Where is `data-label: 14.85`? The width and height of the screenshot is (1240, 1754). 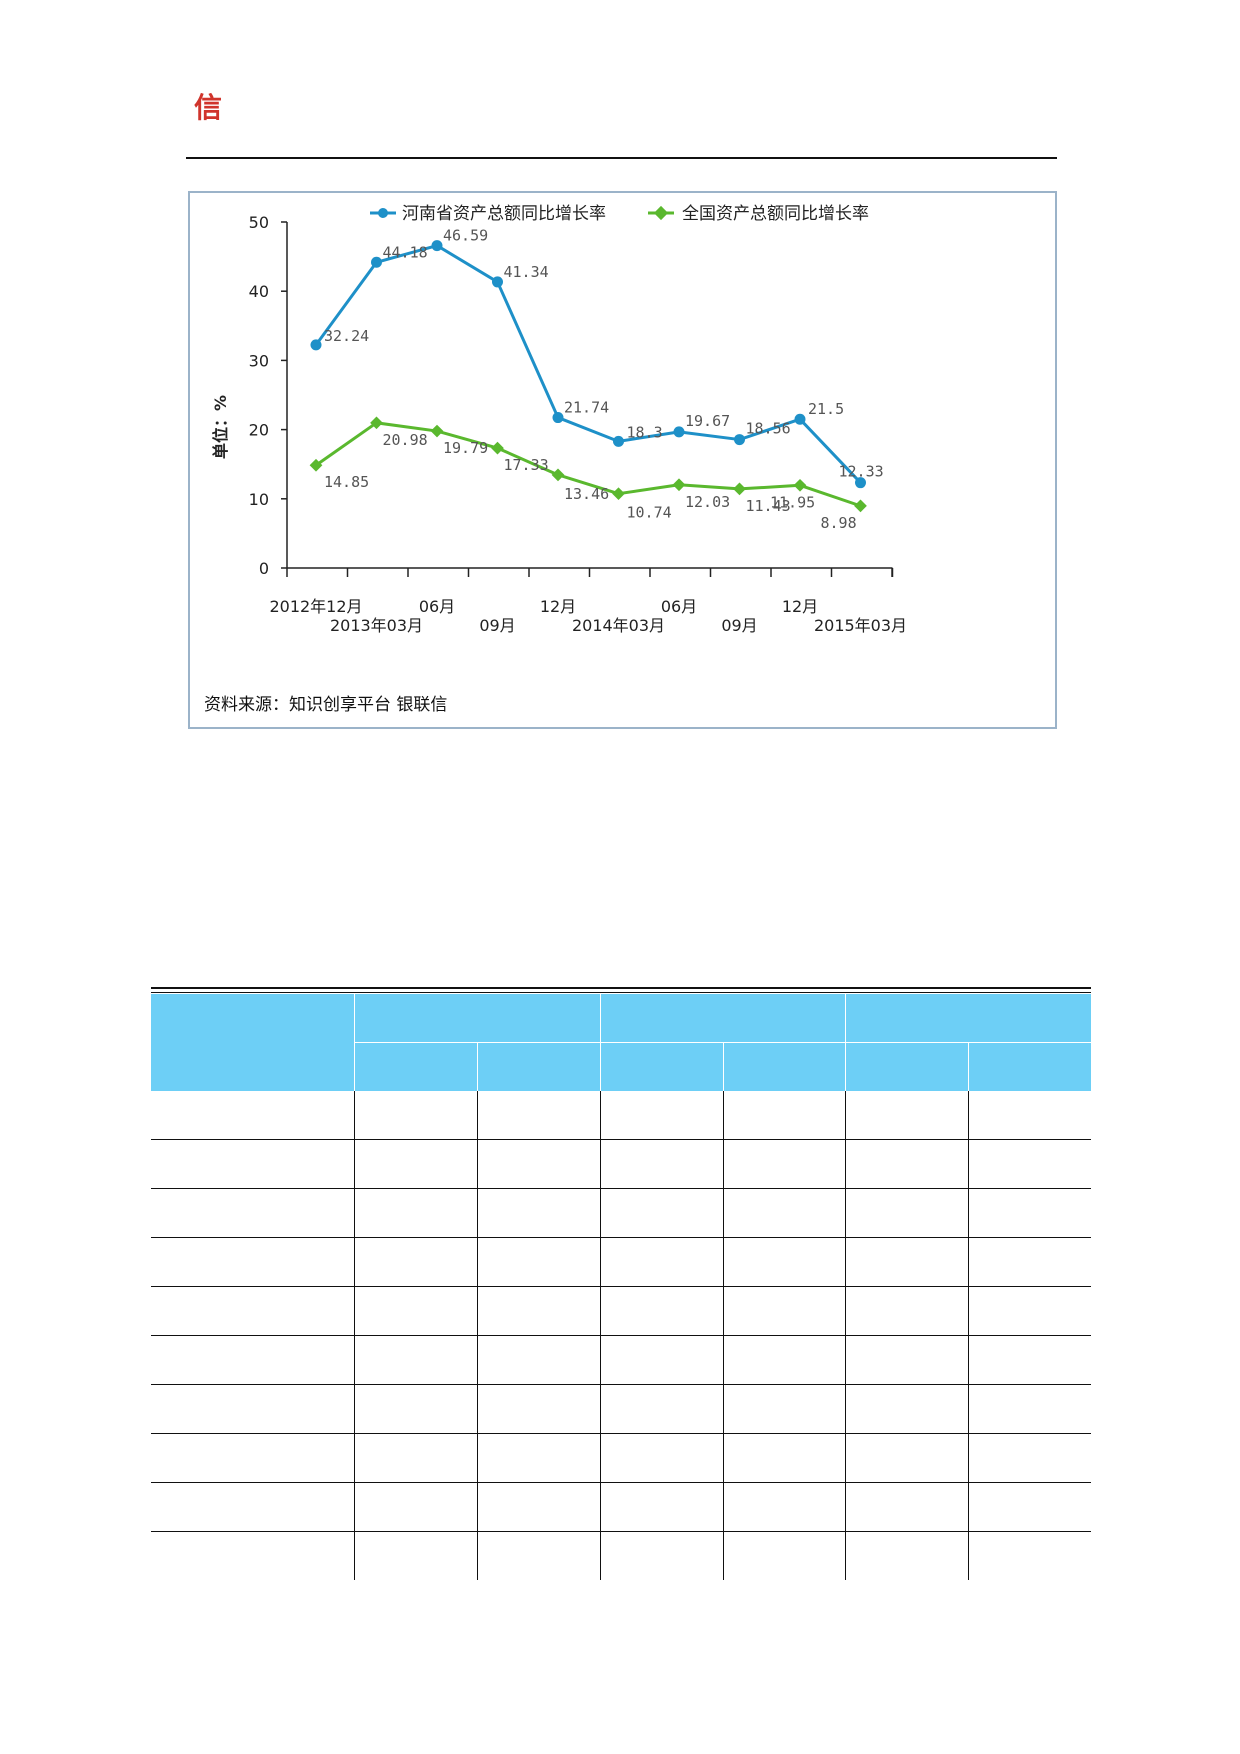
data-label: 14.85 is located at coordinates (346, 482).